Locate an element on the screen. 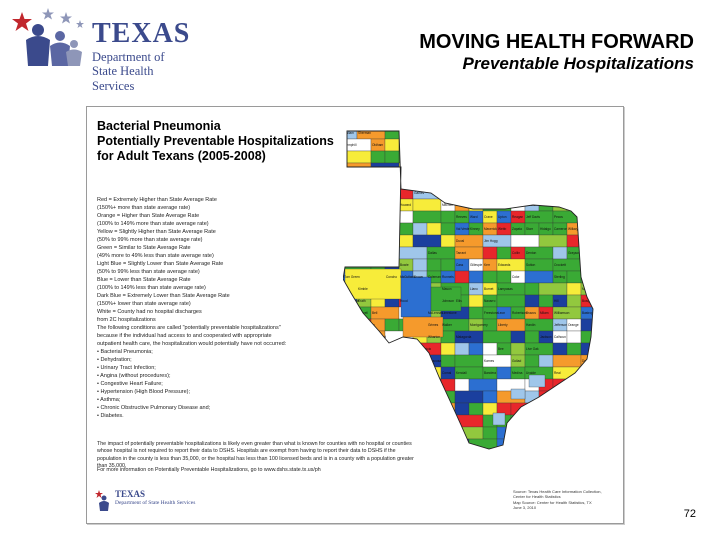 The height and width of the screenshot is (540, 720). county-label: King is located at coordinates (445, 181).